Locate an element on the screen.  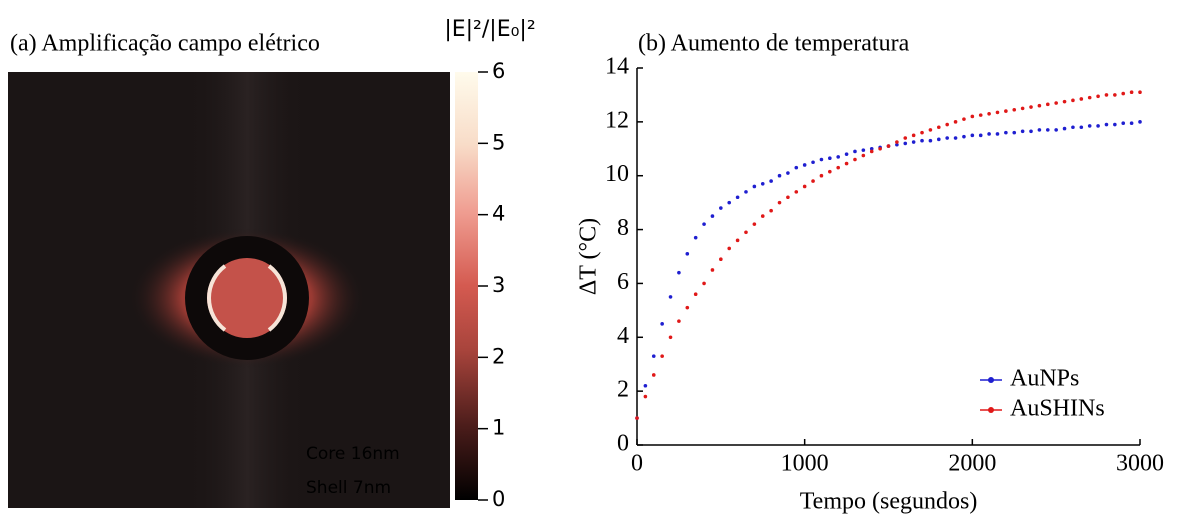
legend-label: AuNPs is located at coordinates (1044, 379).